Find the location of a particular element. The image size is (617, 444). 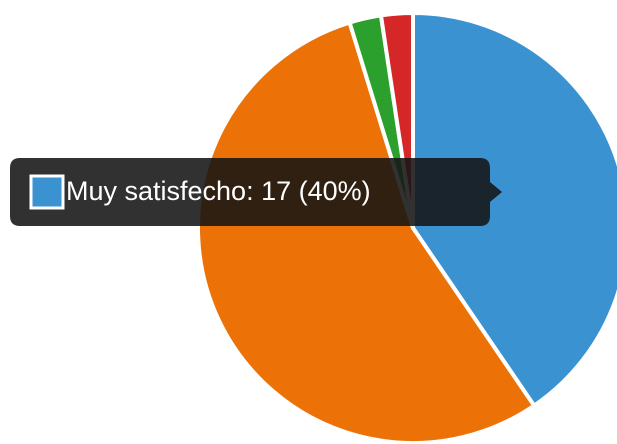

tooltip: Muy satisfecho: 17 (40%) is located at coordinates (256, 192).